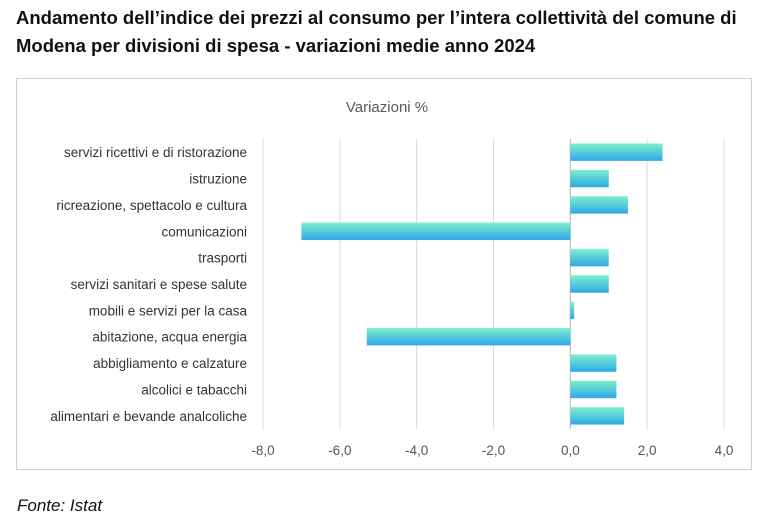 The width and height of the screenshot is (768, 528). What do you see at coordinates (218, 179) in the screenshot?
I see `category-label: istruzione` at bounding box center [218, 179].